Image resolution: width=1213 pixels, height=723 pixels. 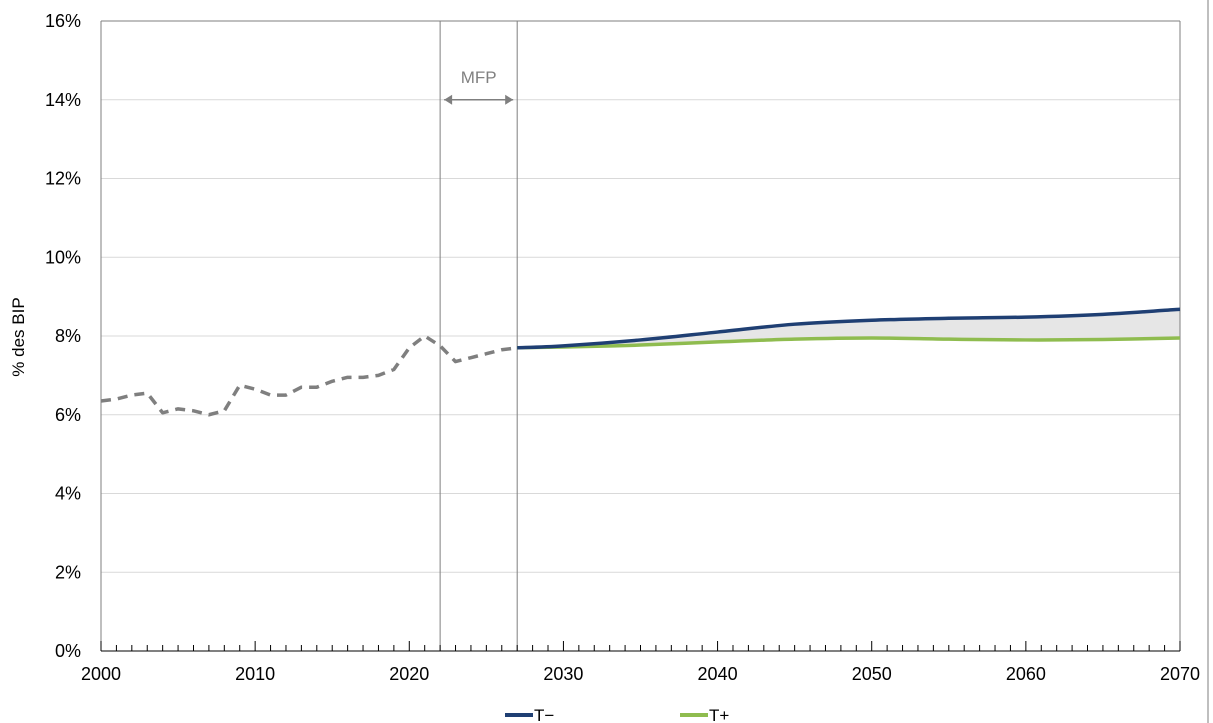 What do you see at coordinates (309, 375) in the screenshot?
I see `historical-line` at bounding box center [309, 375].